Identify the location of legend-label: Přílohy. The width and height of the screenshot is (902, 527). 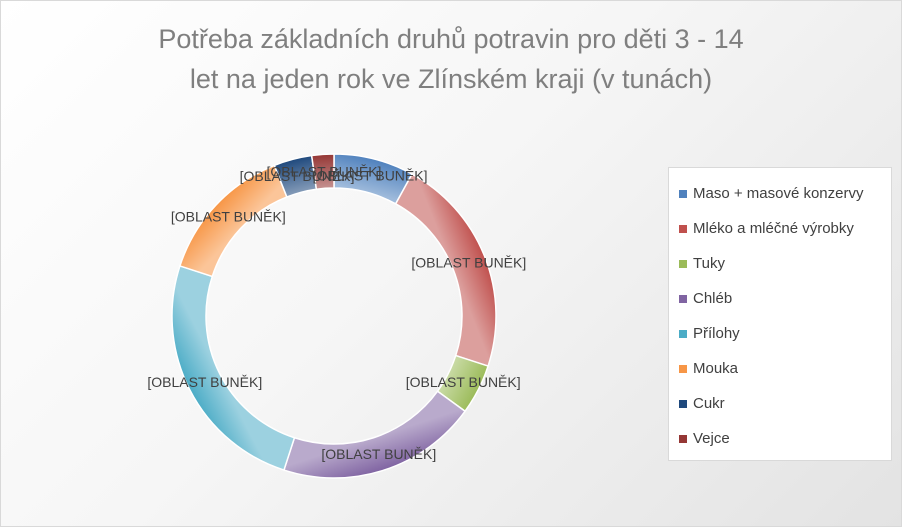
(716, 333).